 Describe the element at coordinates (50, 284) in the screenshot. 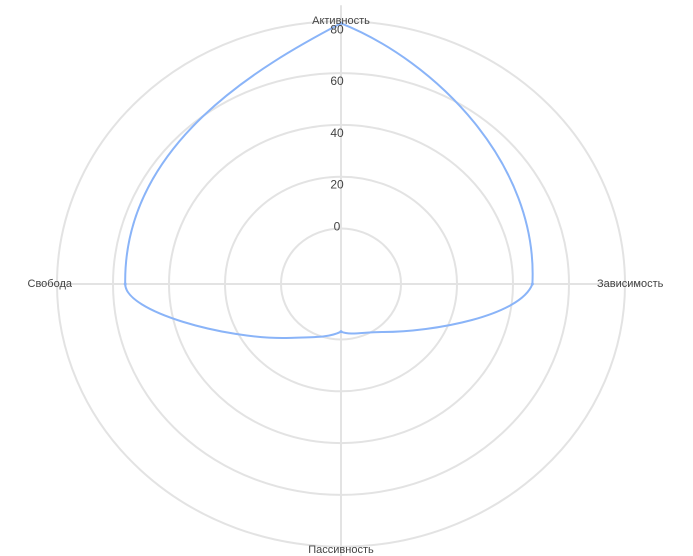

I see `axis-label-svoboda: Свобода` at that location.